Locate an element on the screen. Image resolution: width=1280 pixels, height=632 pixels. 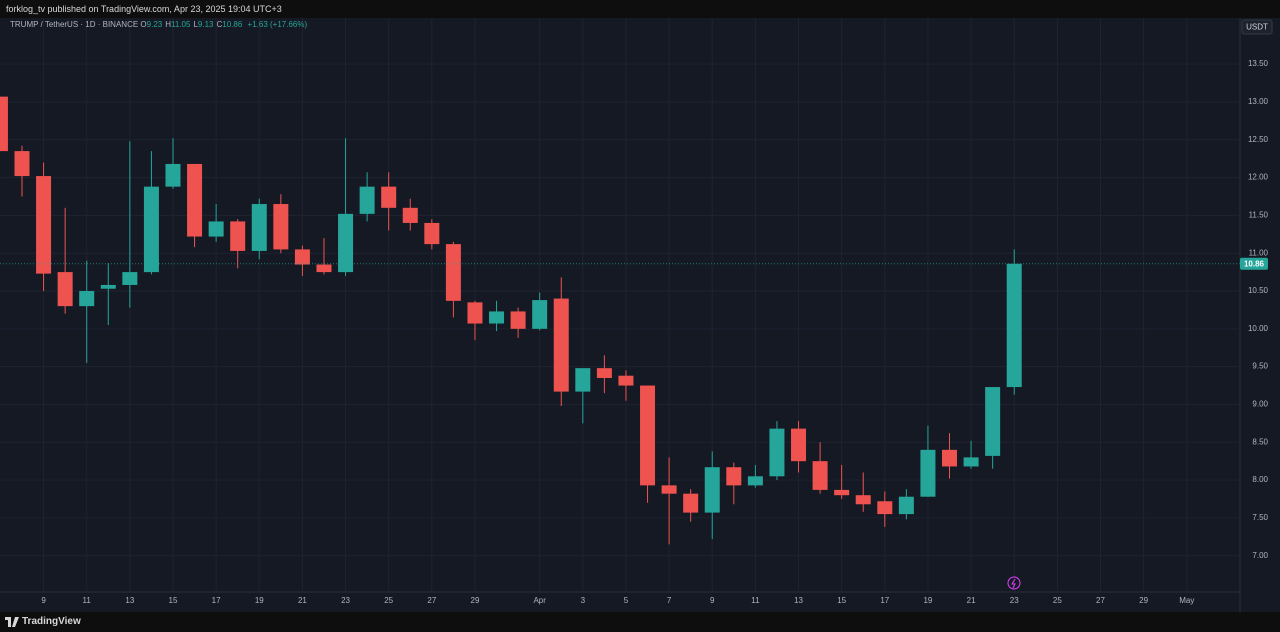
price-axis is located at coordinates (1260, 315).